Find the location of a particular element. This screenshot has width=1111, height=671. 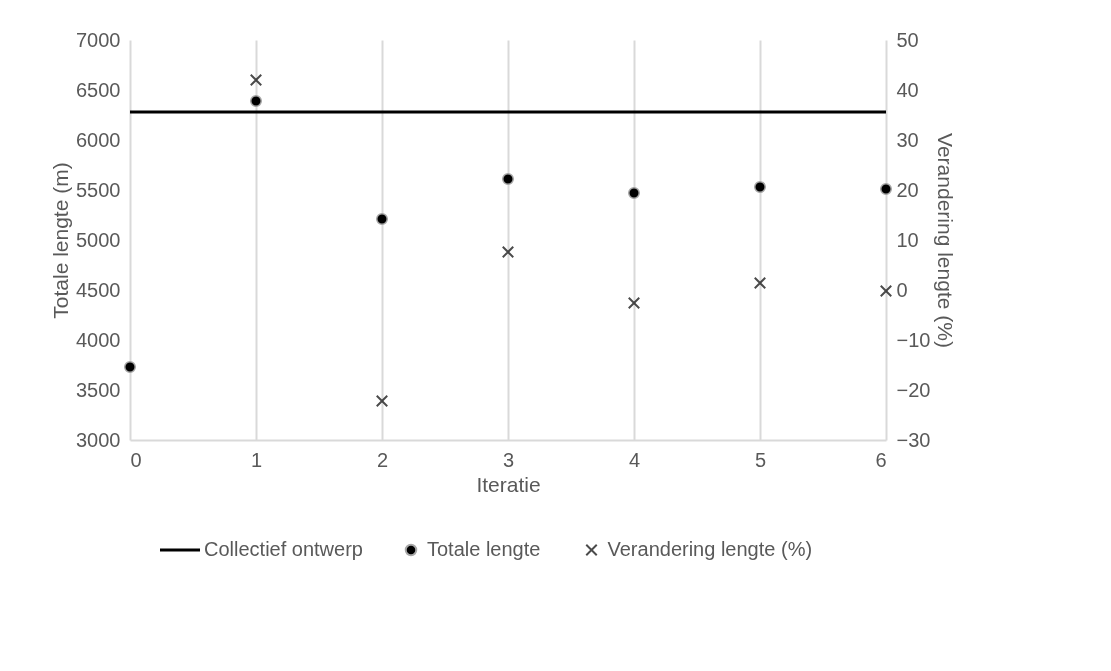

y-tick-label: 4000 is located at coordinates (98, 339).